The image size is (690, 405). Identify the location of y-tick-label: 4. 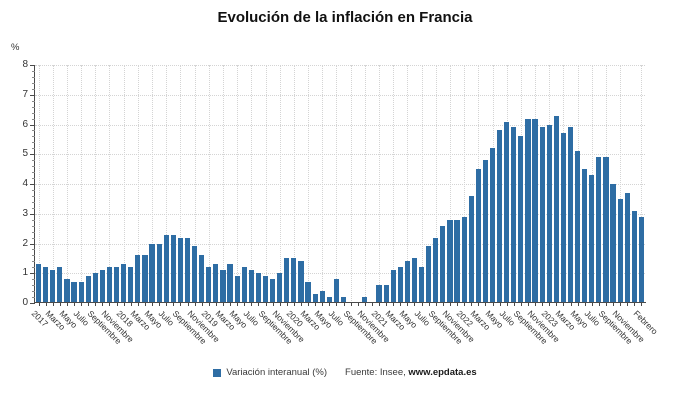
(25, 183).